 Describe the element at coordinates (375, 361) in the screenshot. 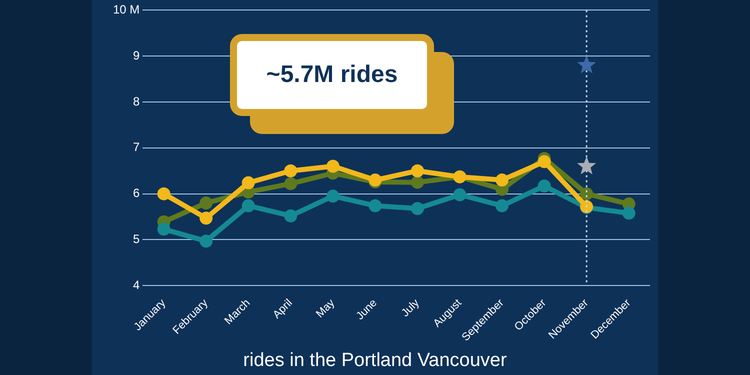

I see `text: rides in the Portland Vancouver` at that location.